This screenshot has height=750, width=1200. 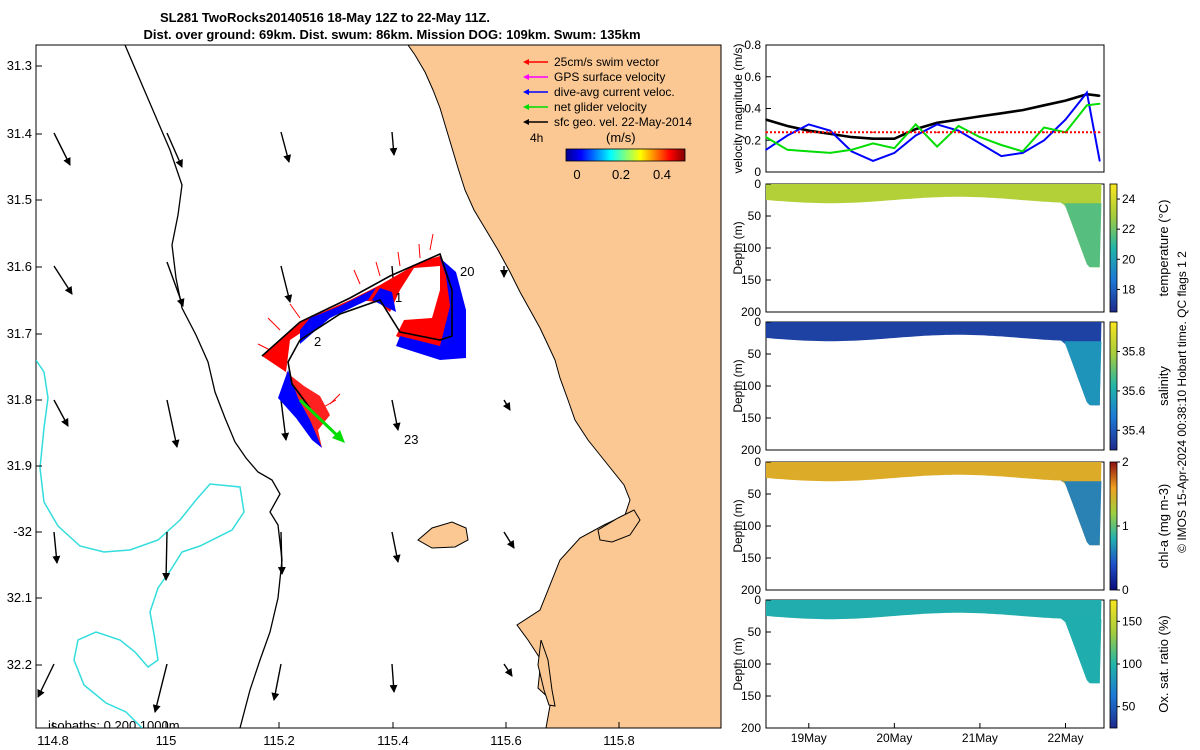 I want to click on velocity-axes-frame, so click(x=935, y=108).